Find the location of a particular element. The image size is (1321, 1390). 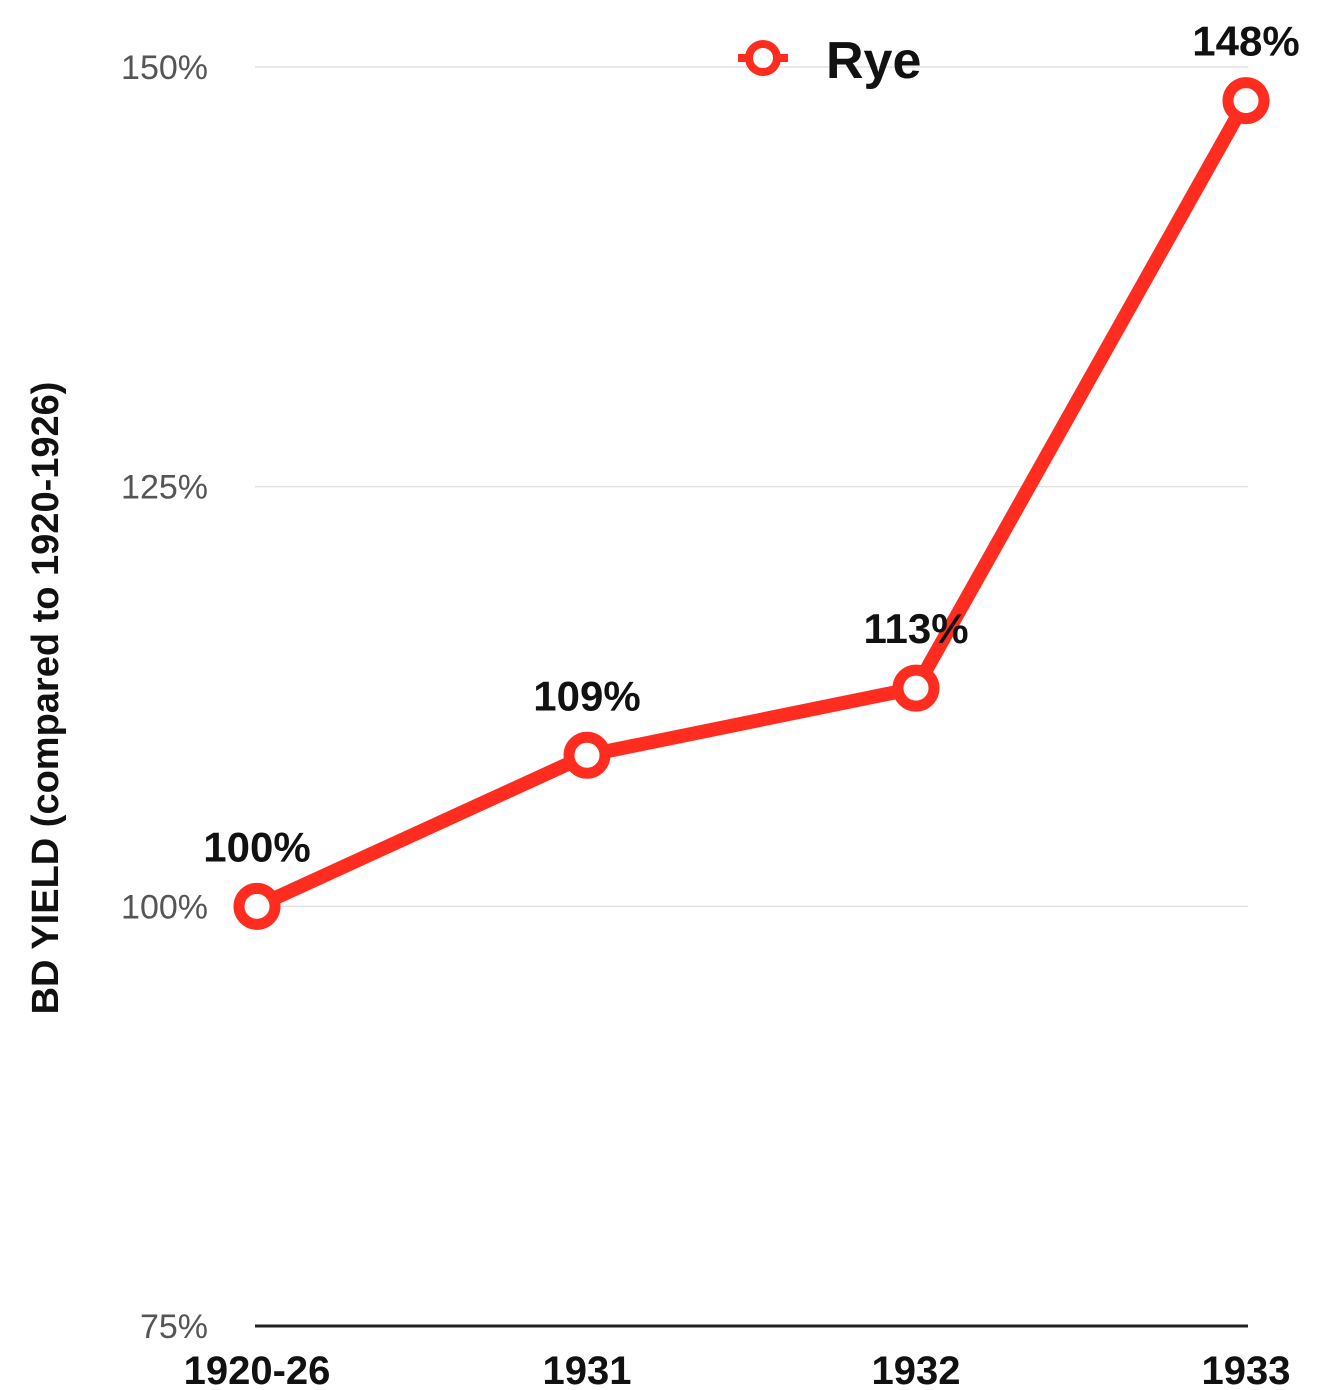

data-label: 113% is located at coordinates (915, 628).